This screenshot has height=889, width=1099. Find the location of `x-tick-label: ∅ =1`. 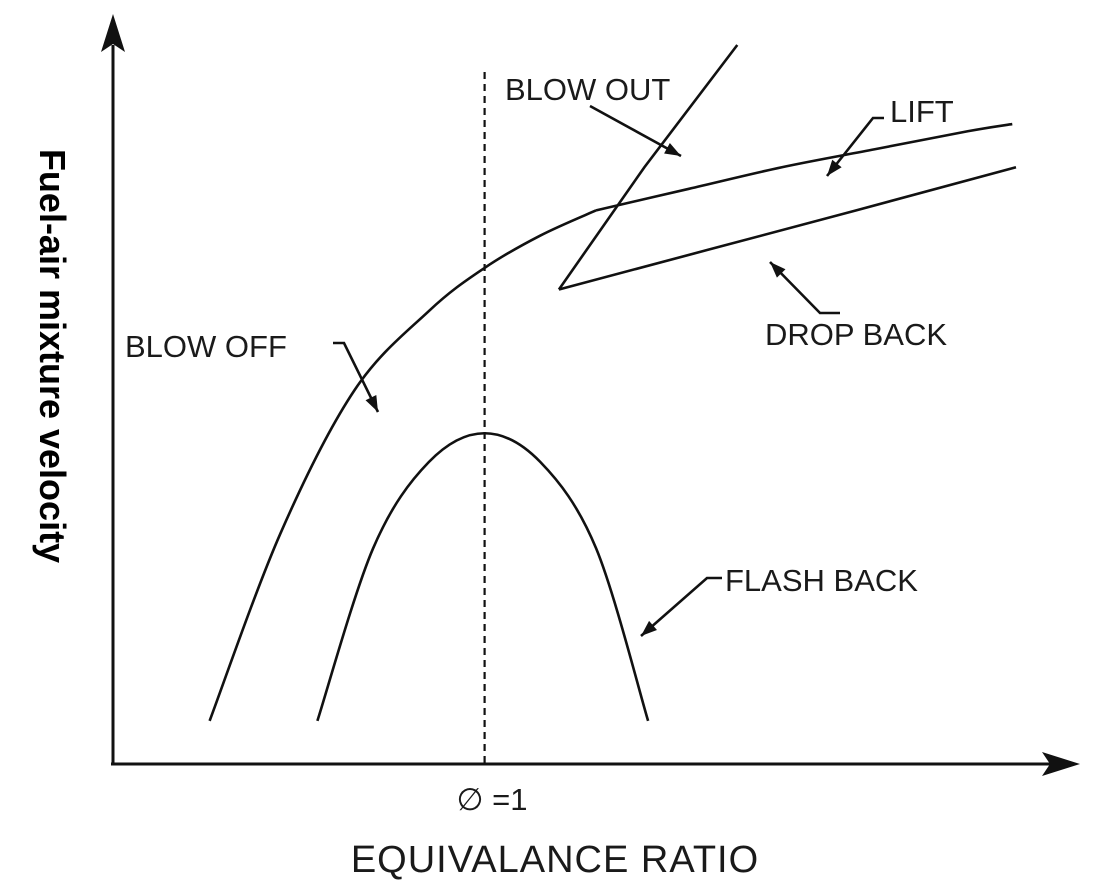

x-tick-label: ∅ =1 is located at coordinates (492, 799).